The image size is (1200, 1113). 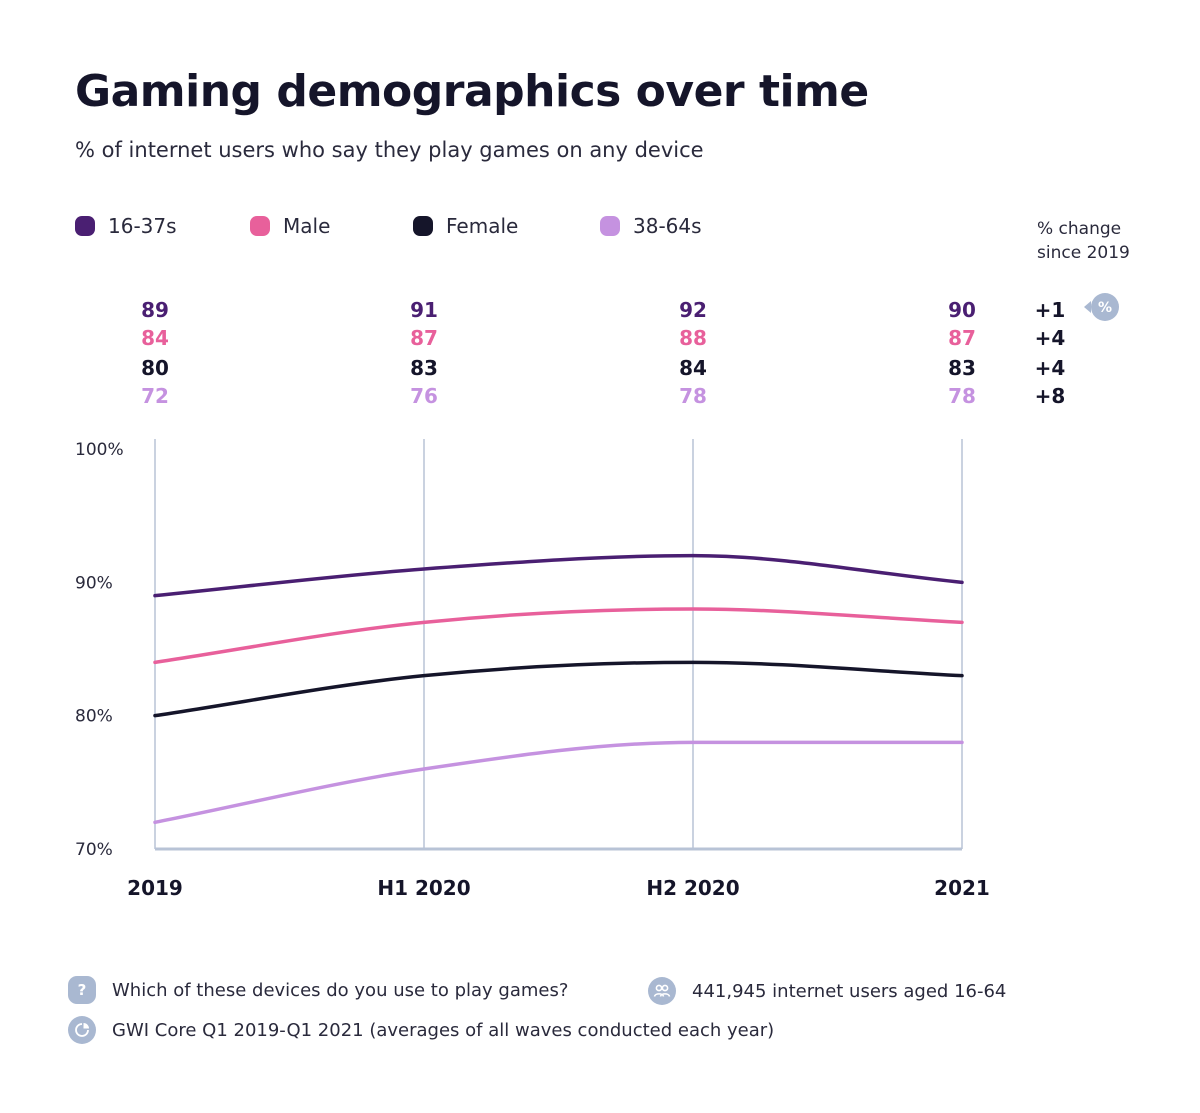 I want to click on change-column-header: % change since 2019, so click(x=1083, y=241).